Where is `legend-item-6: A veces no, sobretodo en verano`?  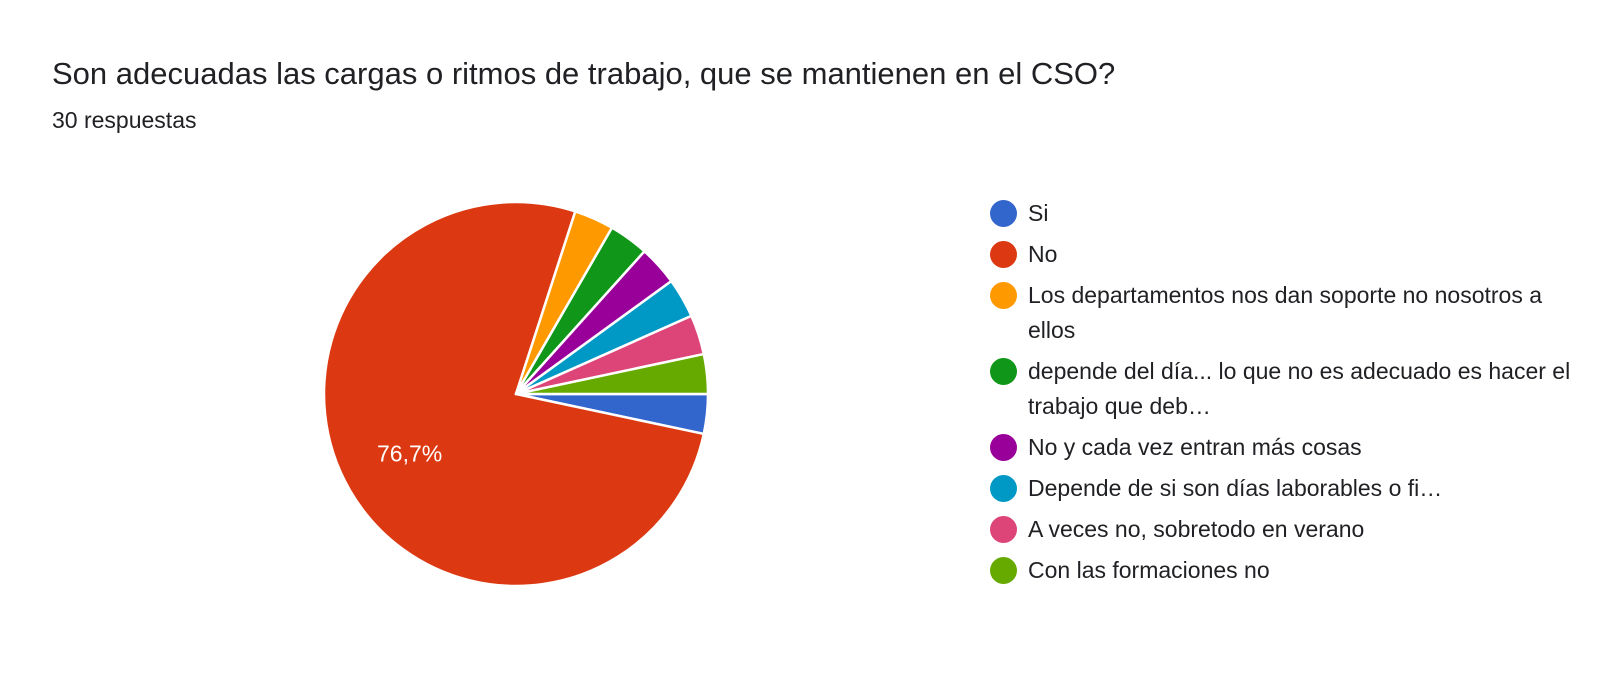
legend-item-6: A veces no, sobretodo en verano is located at coordinates (1285, 529).